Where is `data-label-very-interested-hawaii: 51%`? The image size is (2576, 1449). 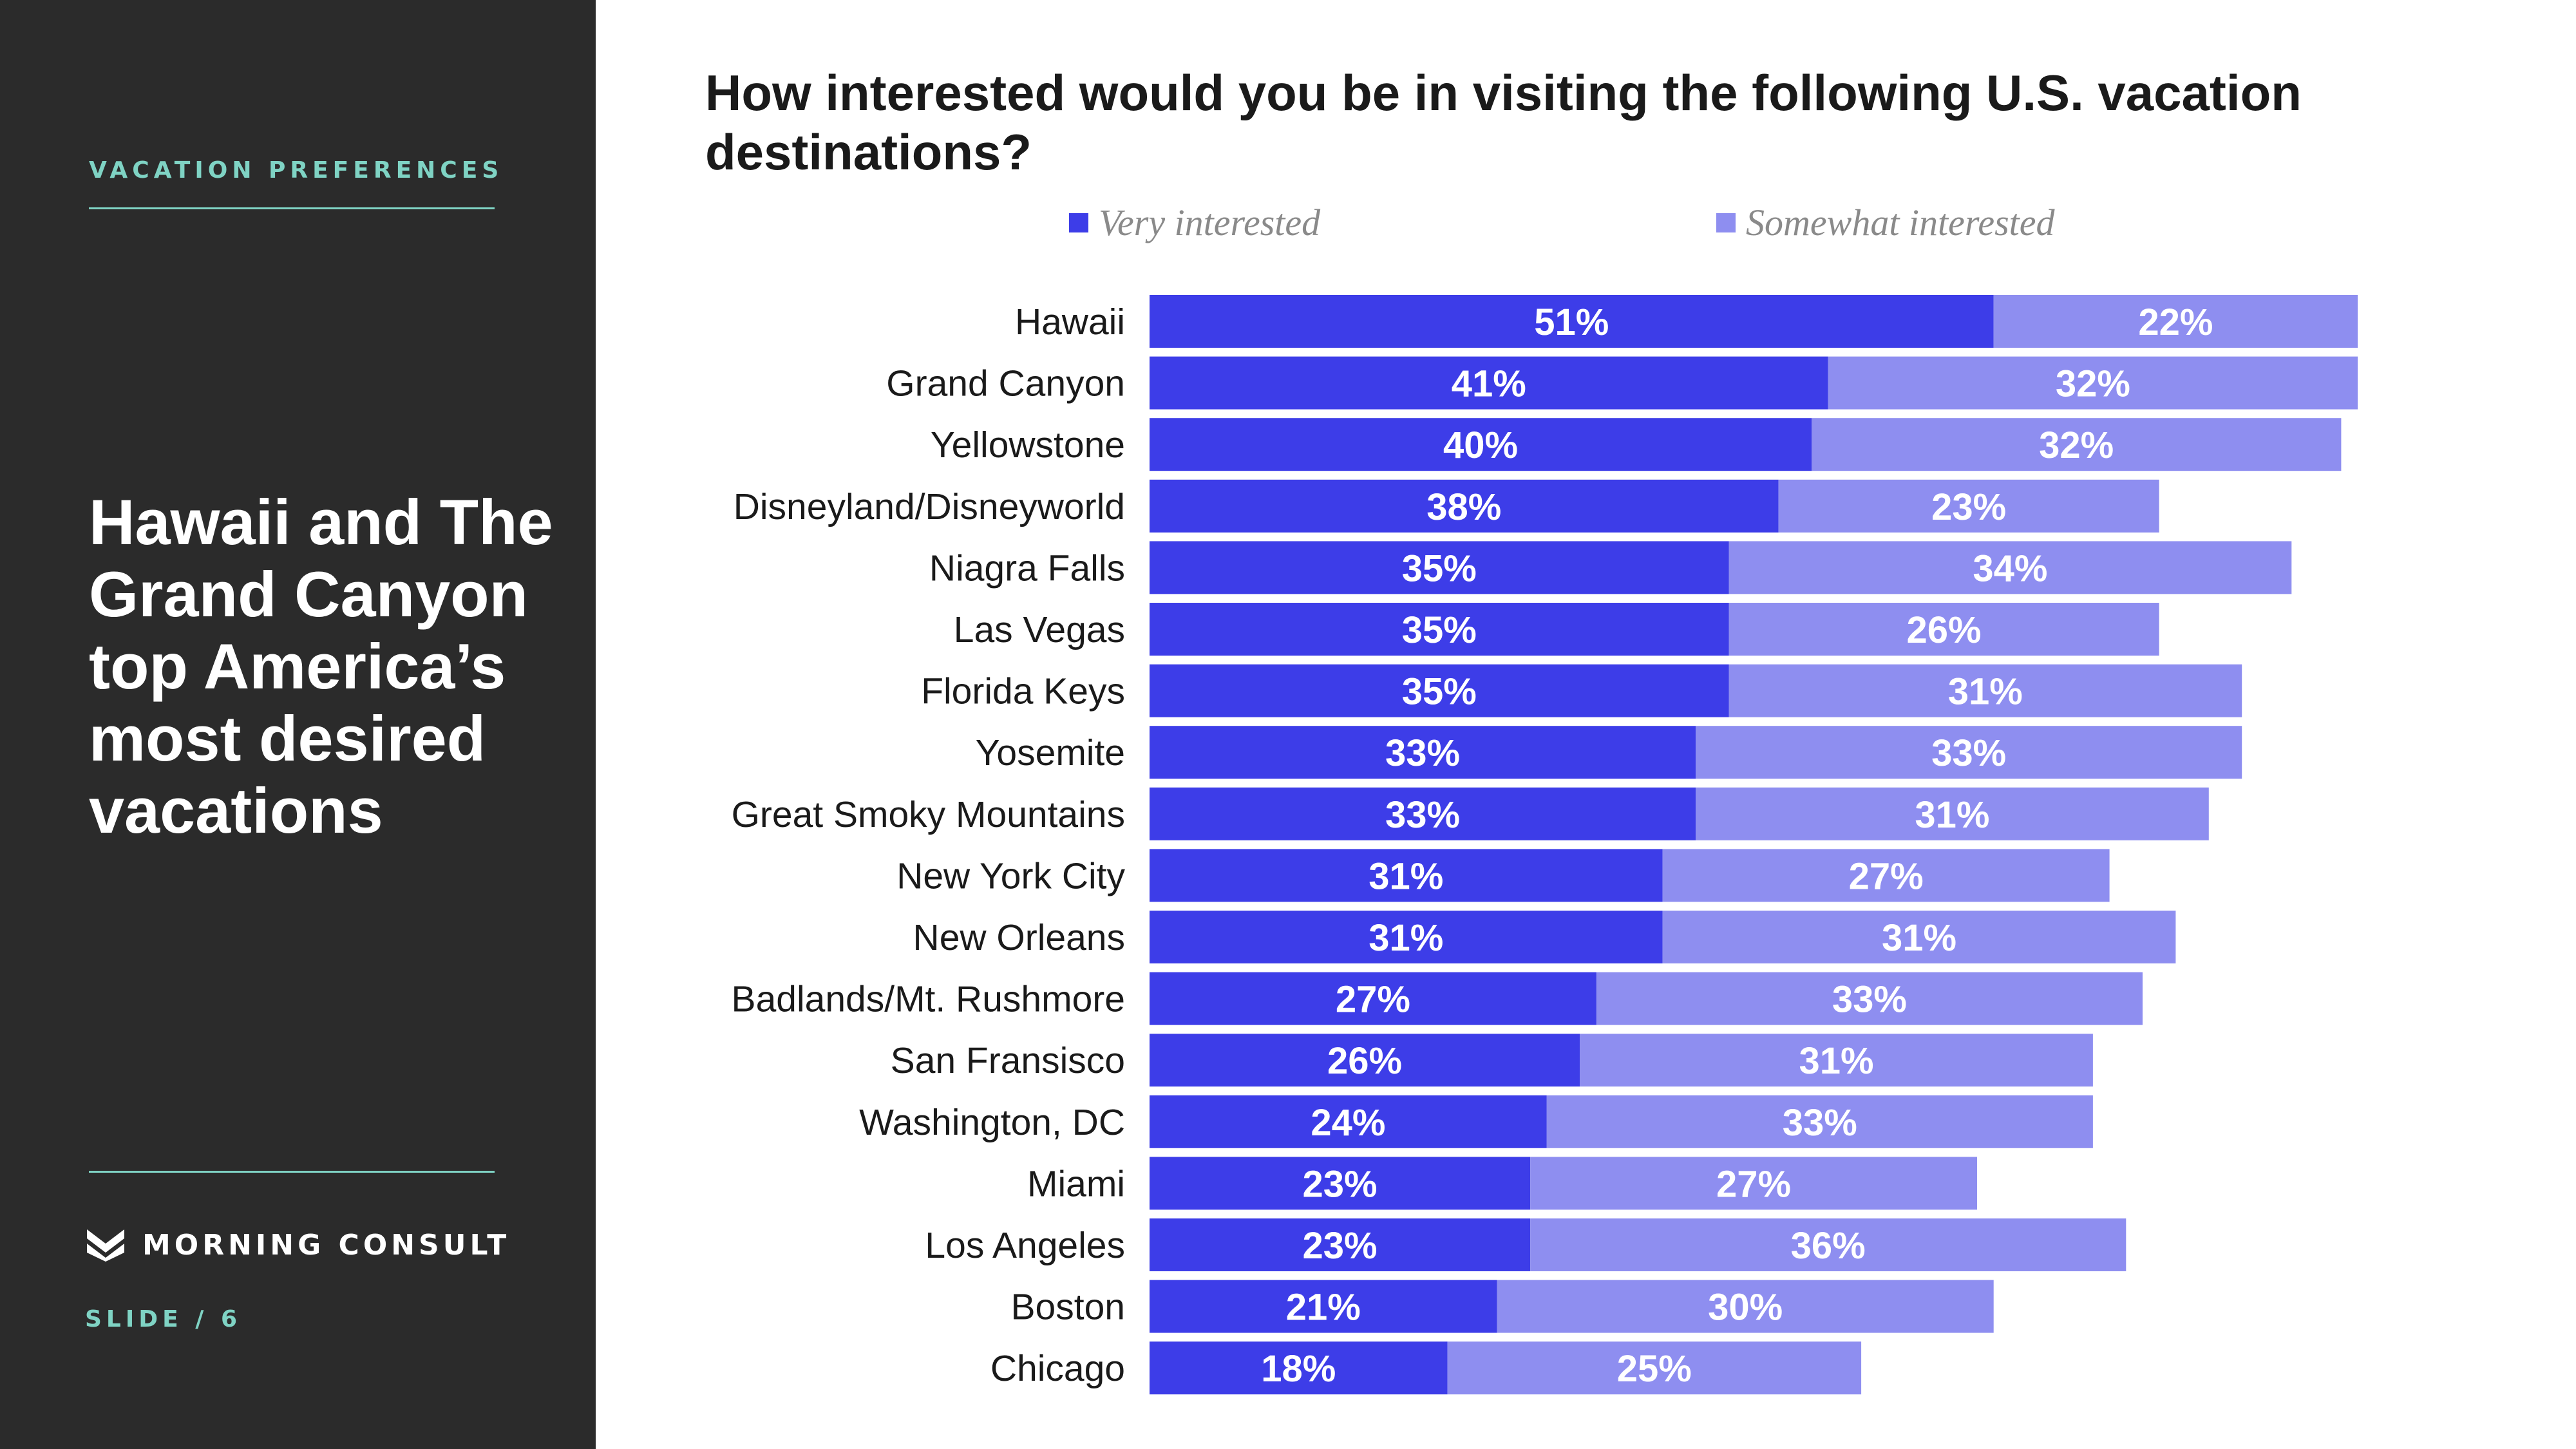 data-label-very-interested-hawaii: 51% is located at coordinates (1572, 322).